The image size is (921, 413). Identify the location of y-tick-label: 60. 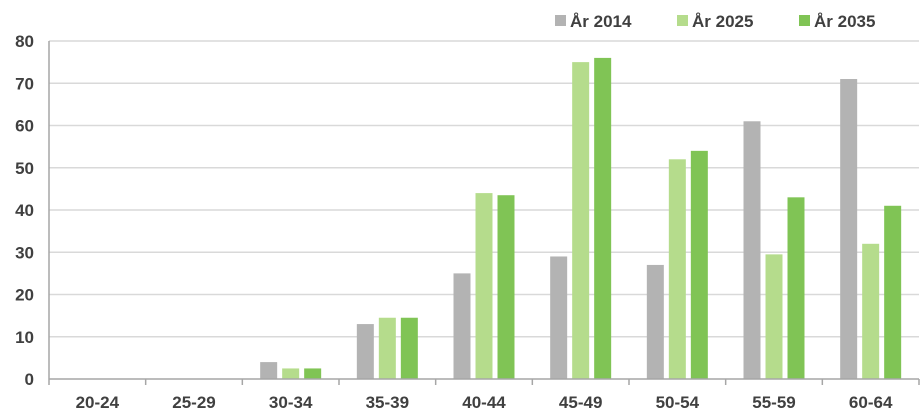
(24, 126).